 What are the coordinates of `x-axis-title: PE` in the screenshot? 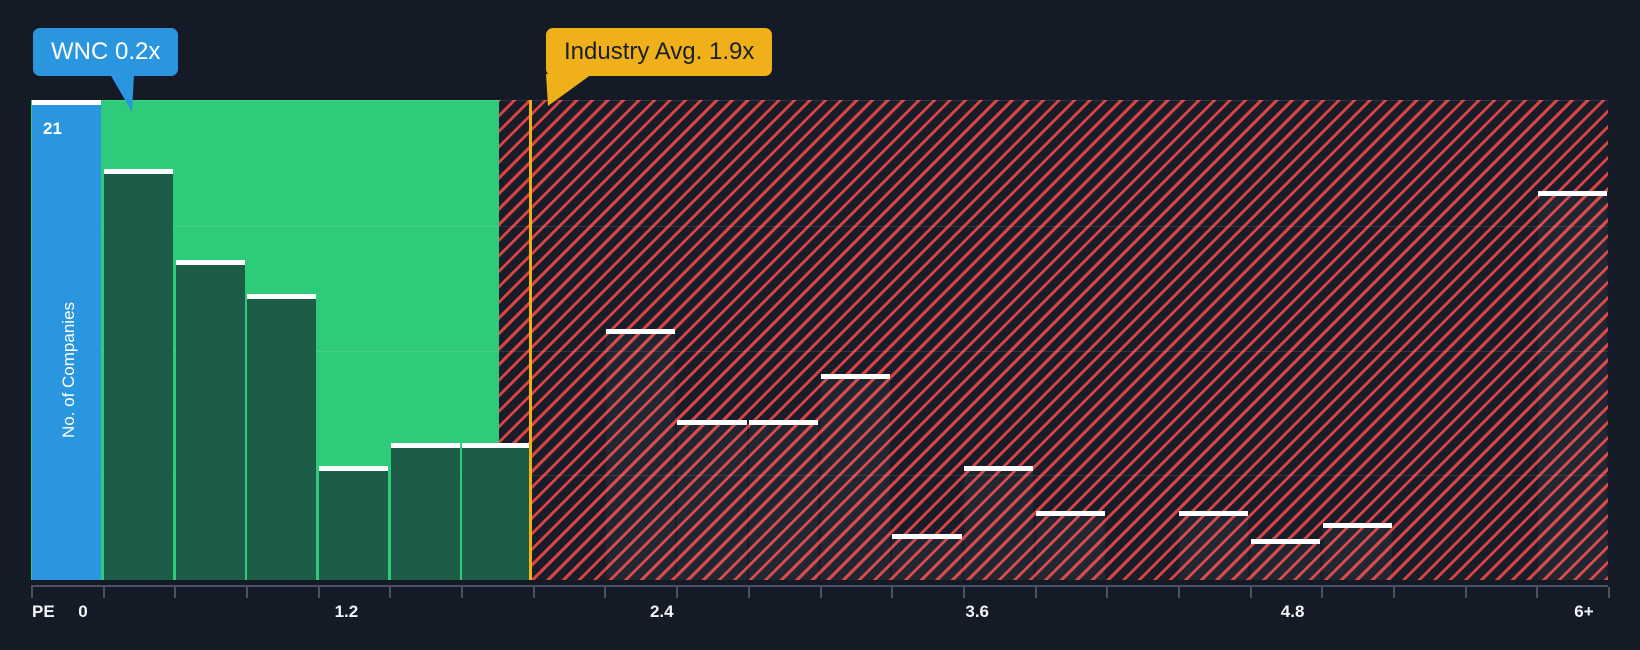 It's located at (43, 611).